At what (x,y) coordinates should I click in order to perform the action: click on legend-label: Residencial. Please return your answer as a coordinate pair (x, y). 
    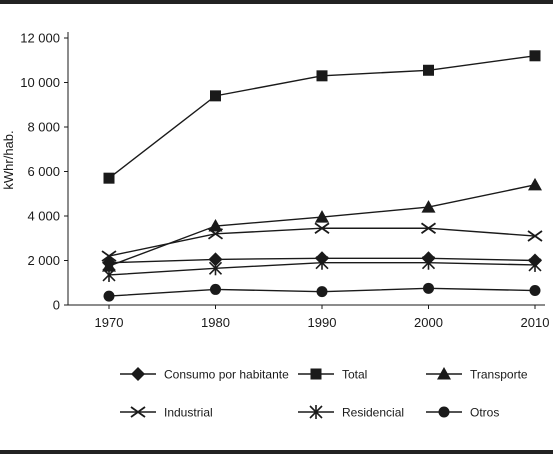
    Looking at the image, I should click on (373, 413).